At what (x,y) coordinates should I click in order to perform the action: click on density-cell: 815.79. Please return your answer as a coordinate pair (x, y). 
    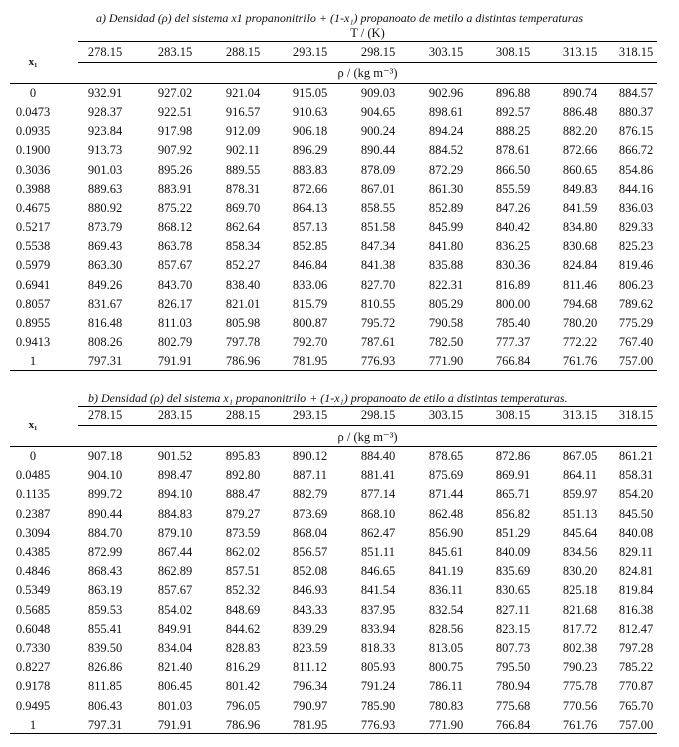
    Looking at the image, I should click on (310, 303).